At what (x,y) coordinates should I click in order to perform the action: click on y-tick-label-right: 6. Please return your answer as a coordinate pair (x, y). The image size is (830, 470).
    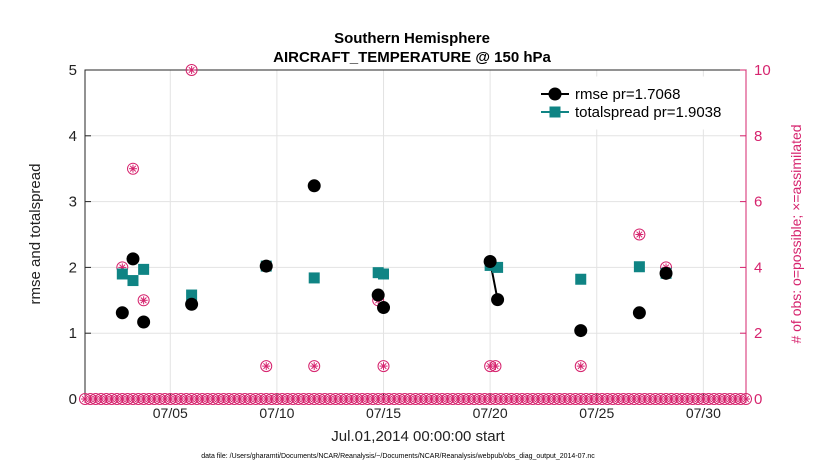
    Looking at the image, I should click on (758, 202).